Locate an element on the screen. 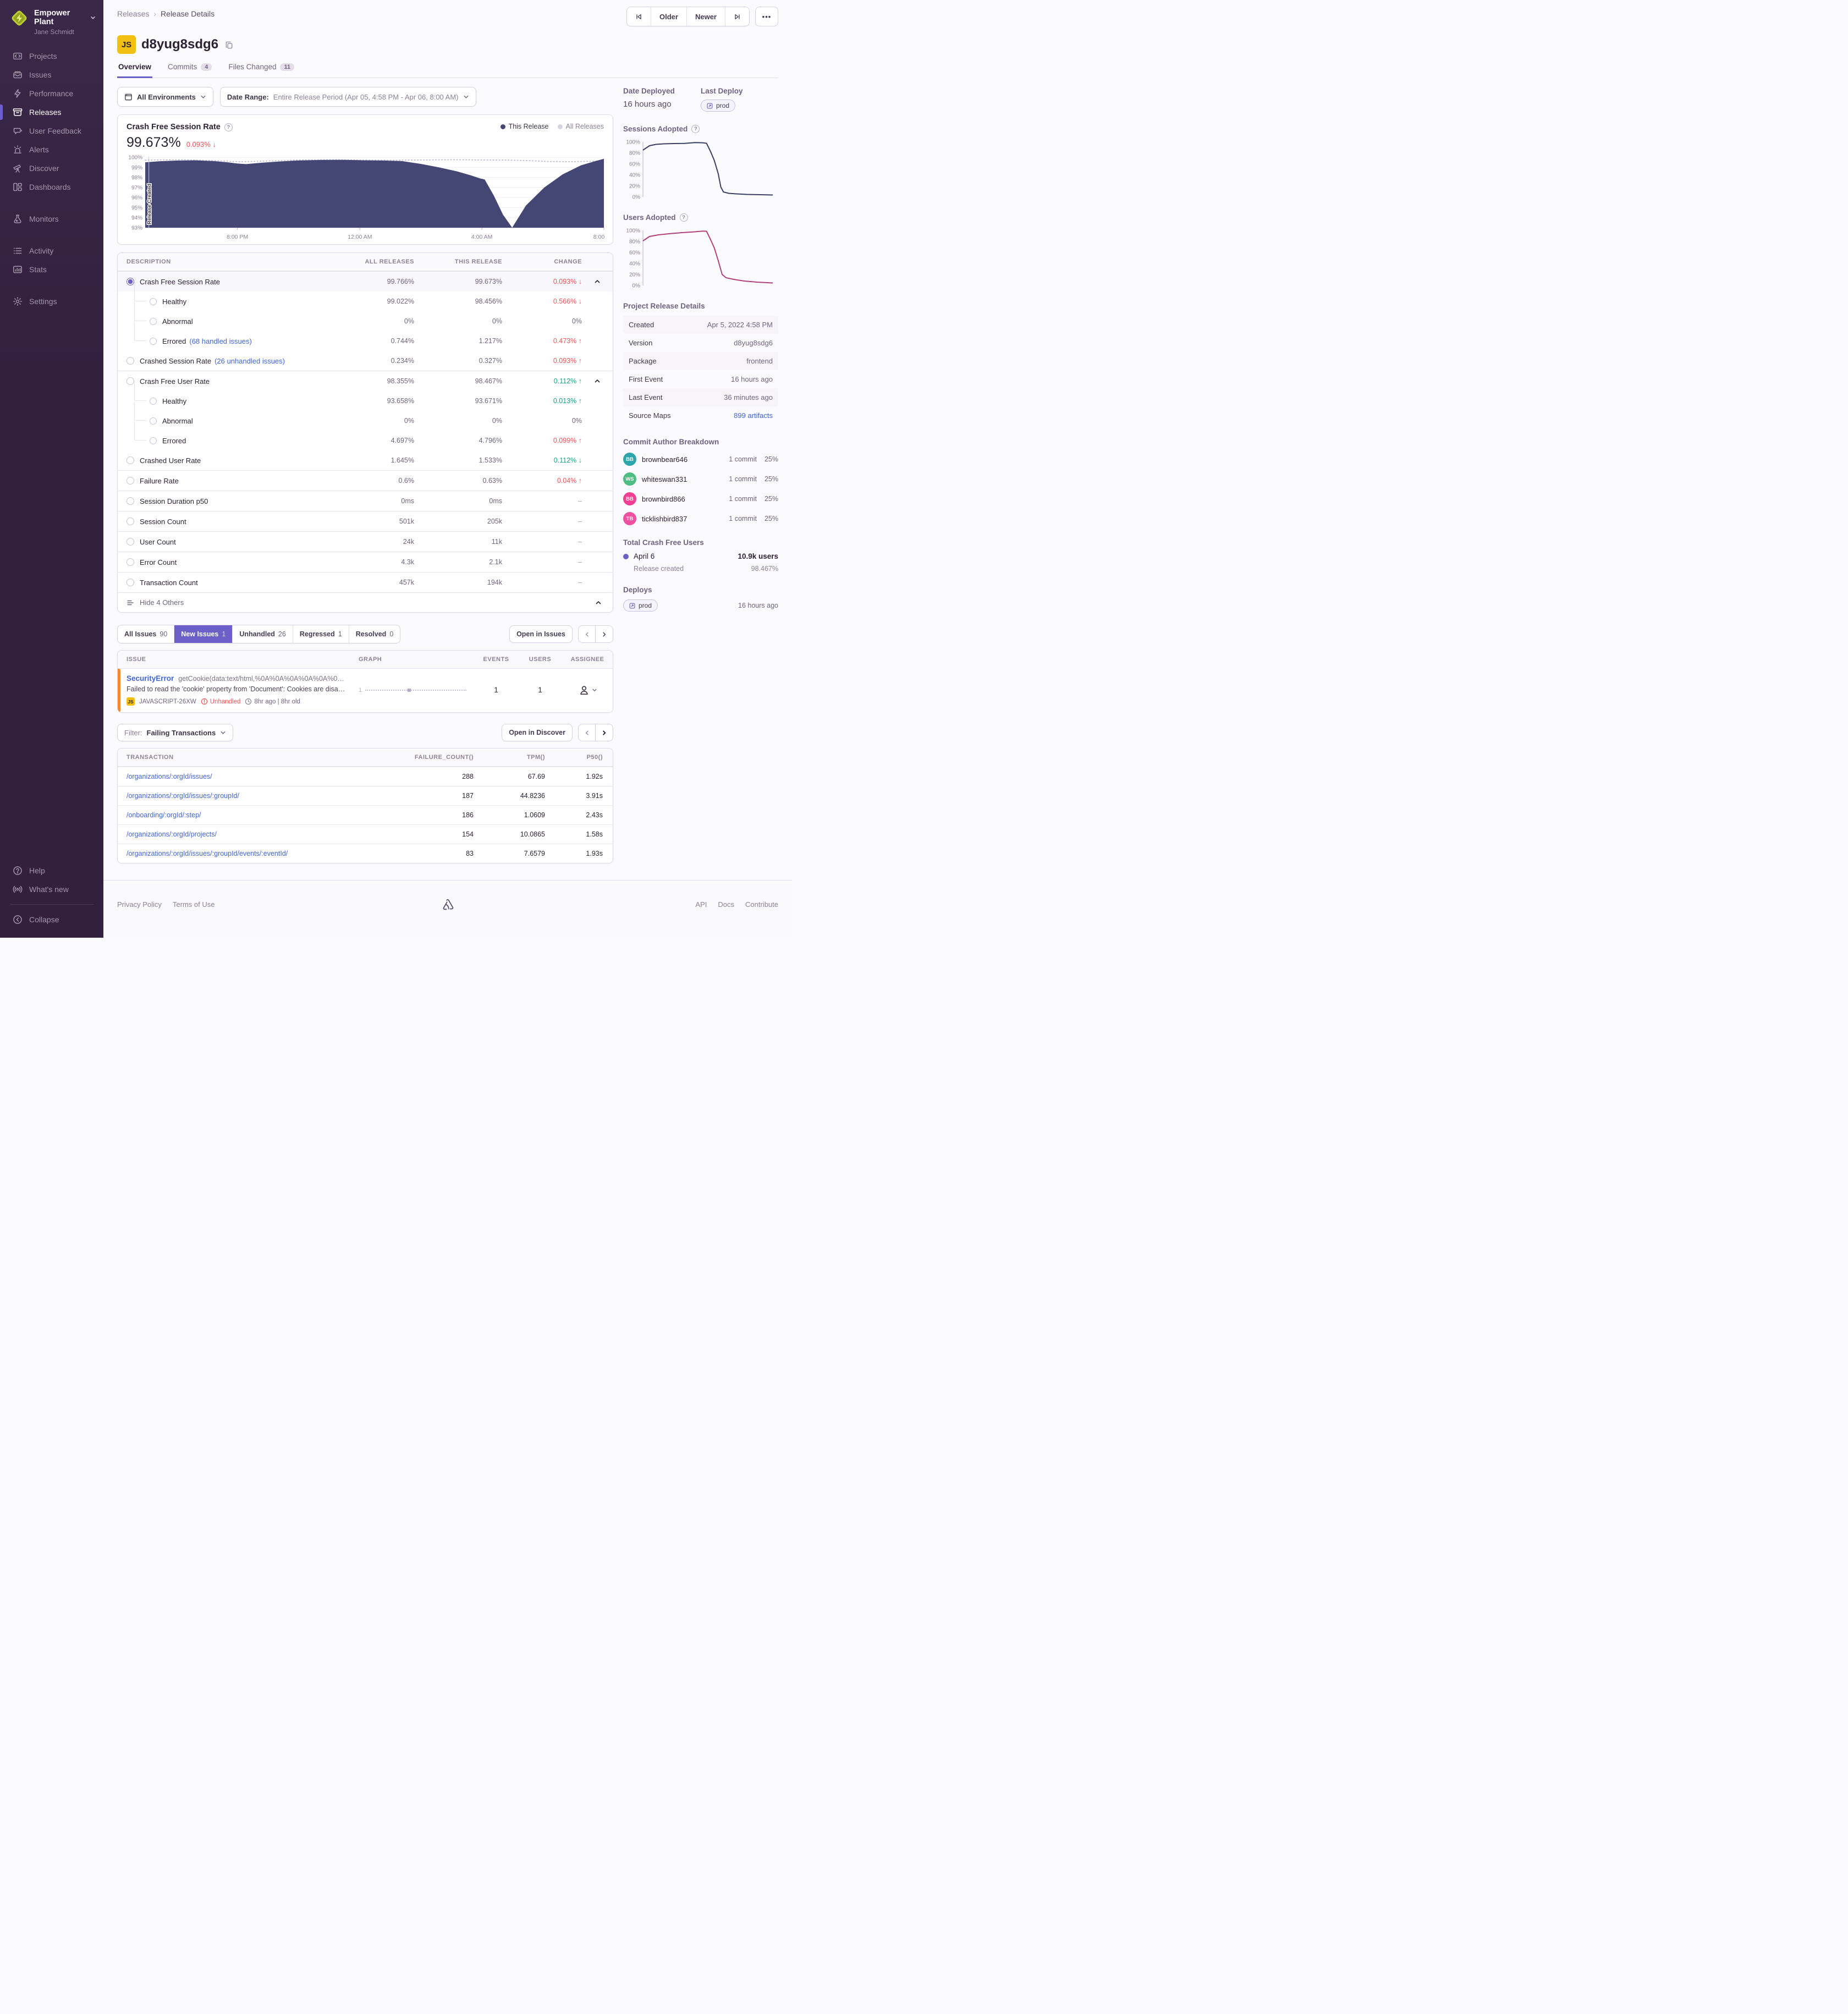 This screenshot has width=1848, height=2014. sidebar-item-alerts: Alerts is located at coordinates (52, 149).